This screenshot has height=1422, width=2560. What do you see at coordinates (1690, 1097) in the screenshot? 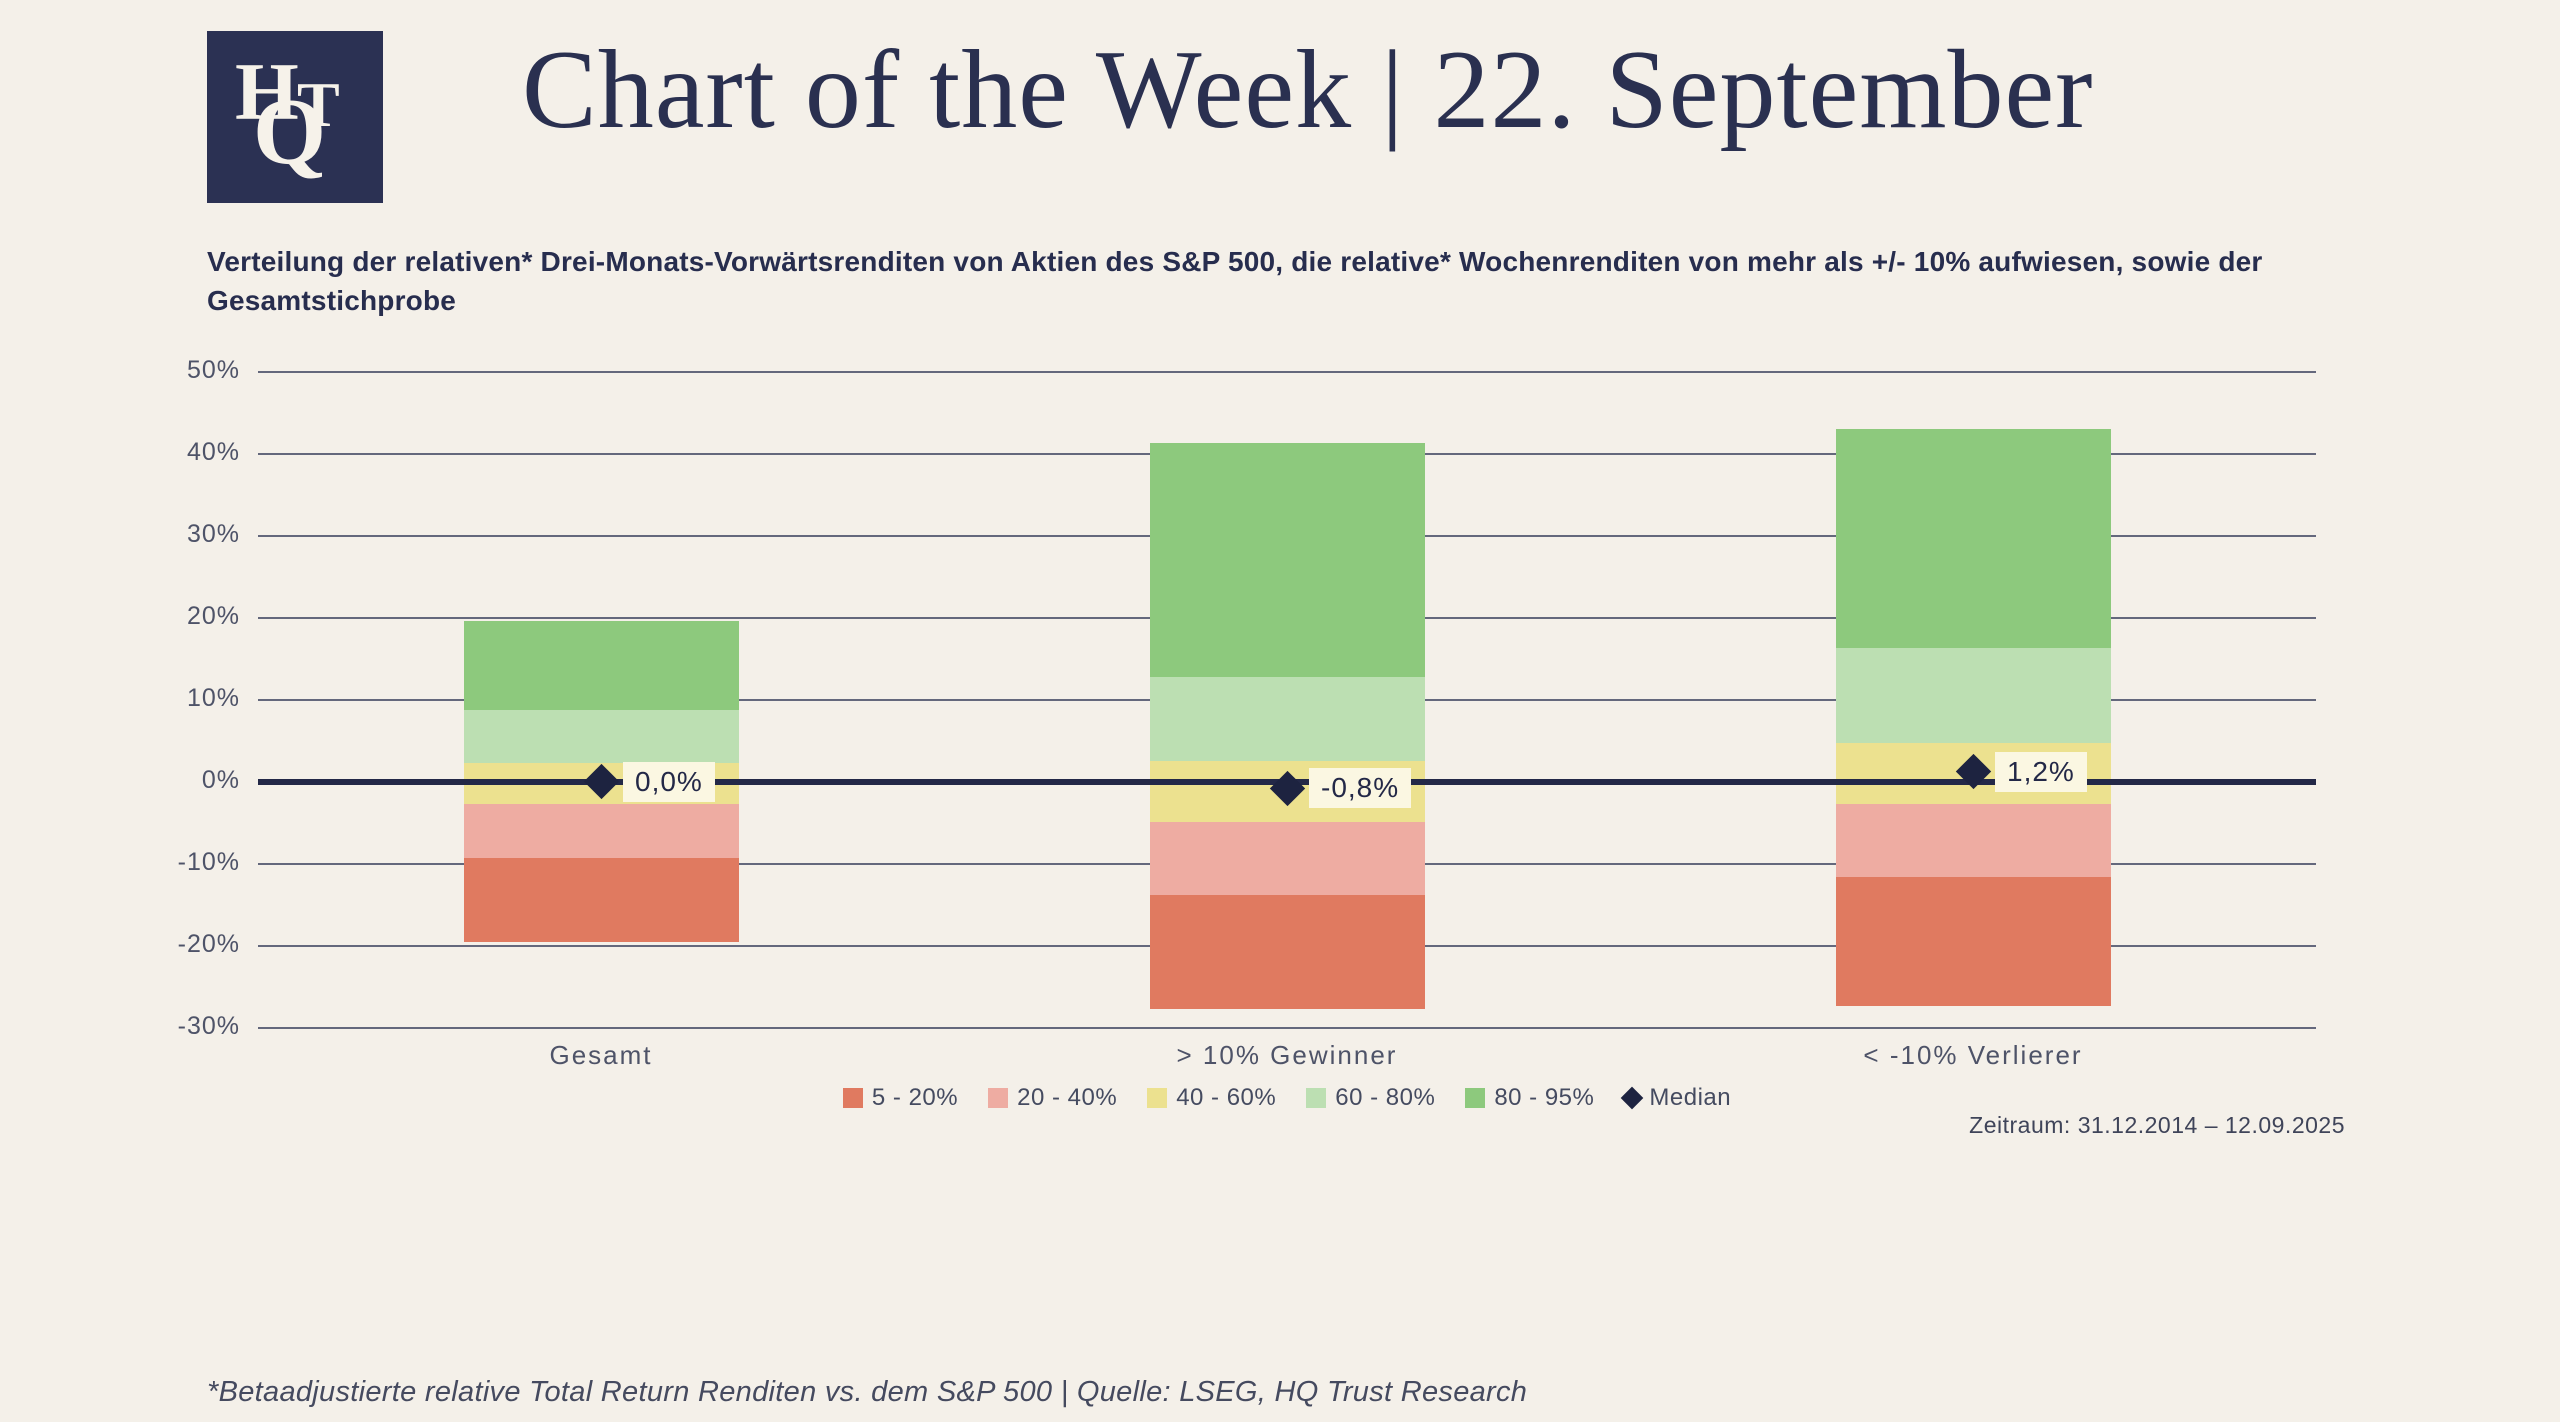
I see `legend-label: Median` at bounding box center [1690, 1097].